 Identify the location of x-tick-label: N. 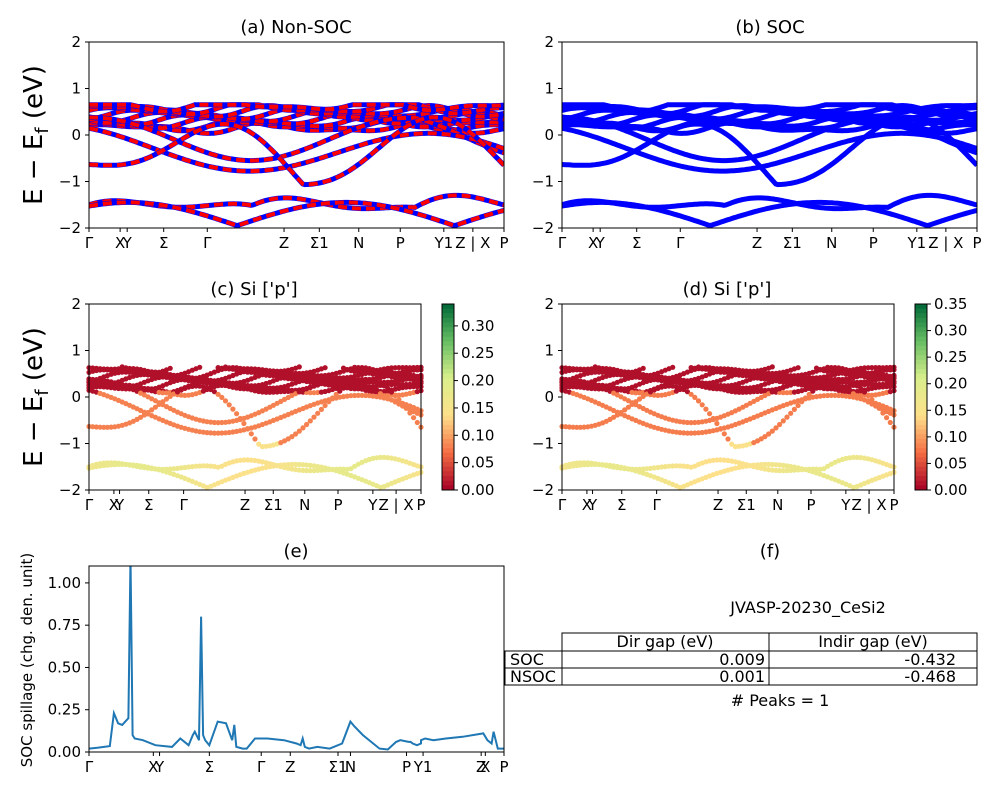
(777, 505).